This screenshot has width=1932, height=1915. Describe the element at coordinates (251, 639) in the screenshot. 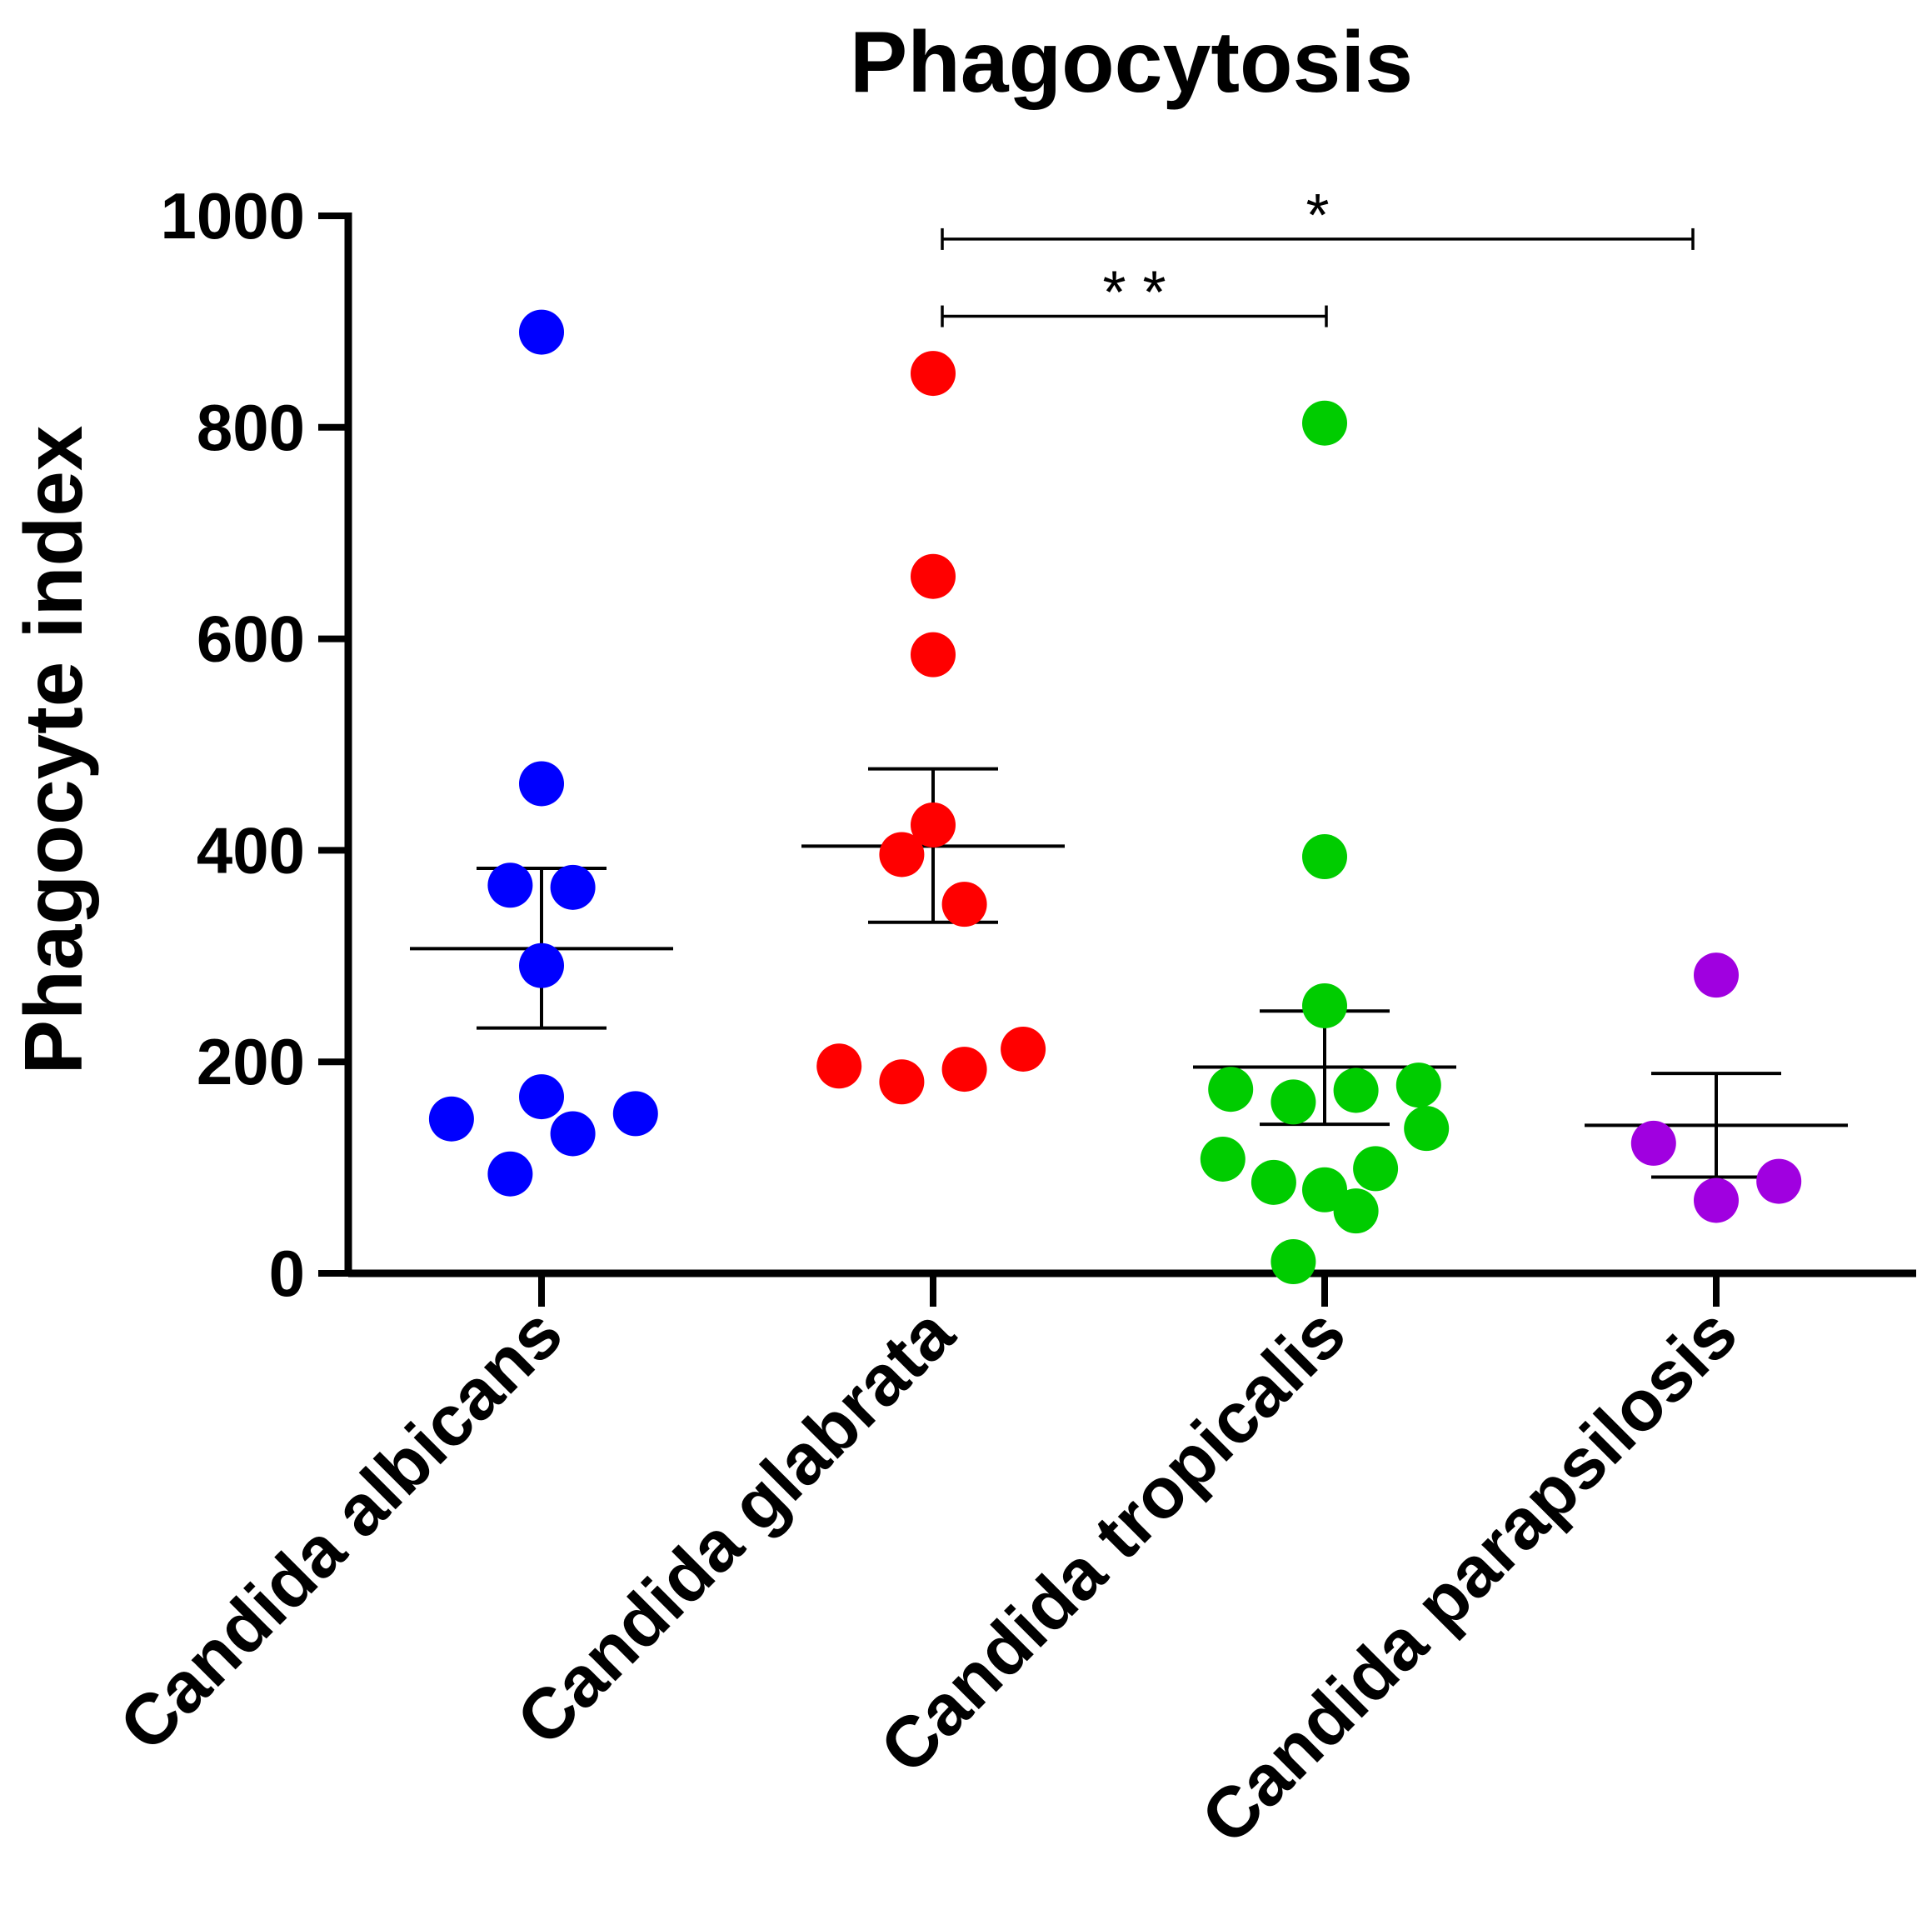

I see `y-tick-label: 600` at that location.